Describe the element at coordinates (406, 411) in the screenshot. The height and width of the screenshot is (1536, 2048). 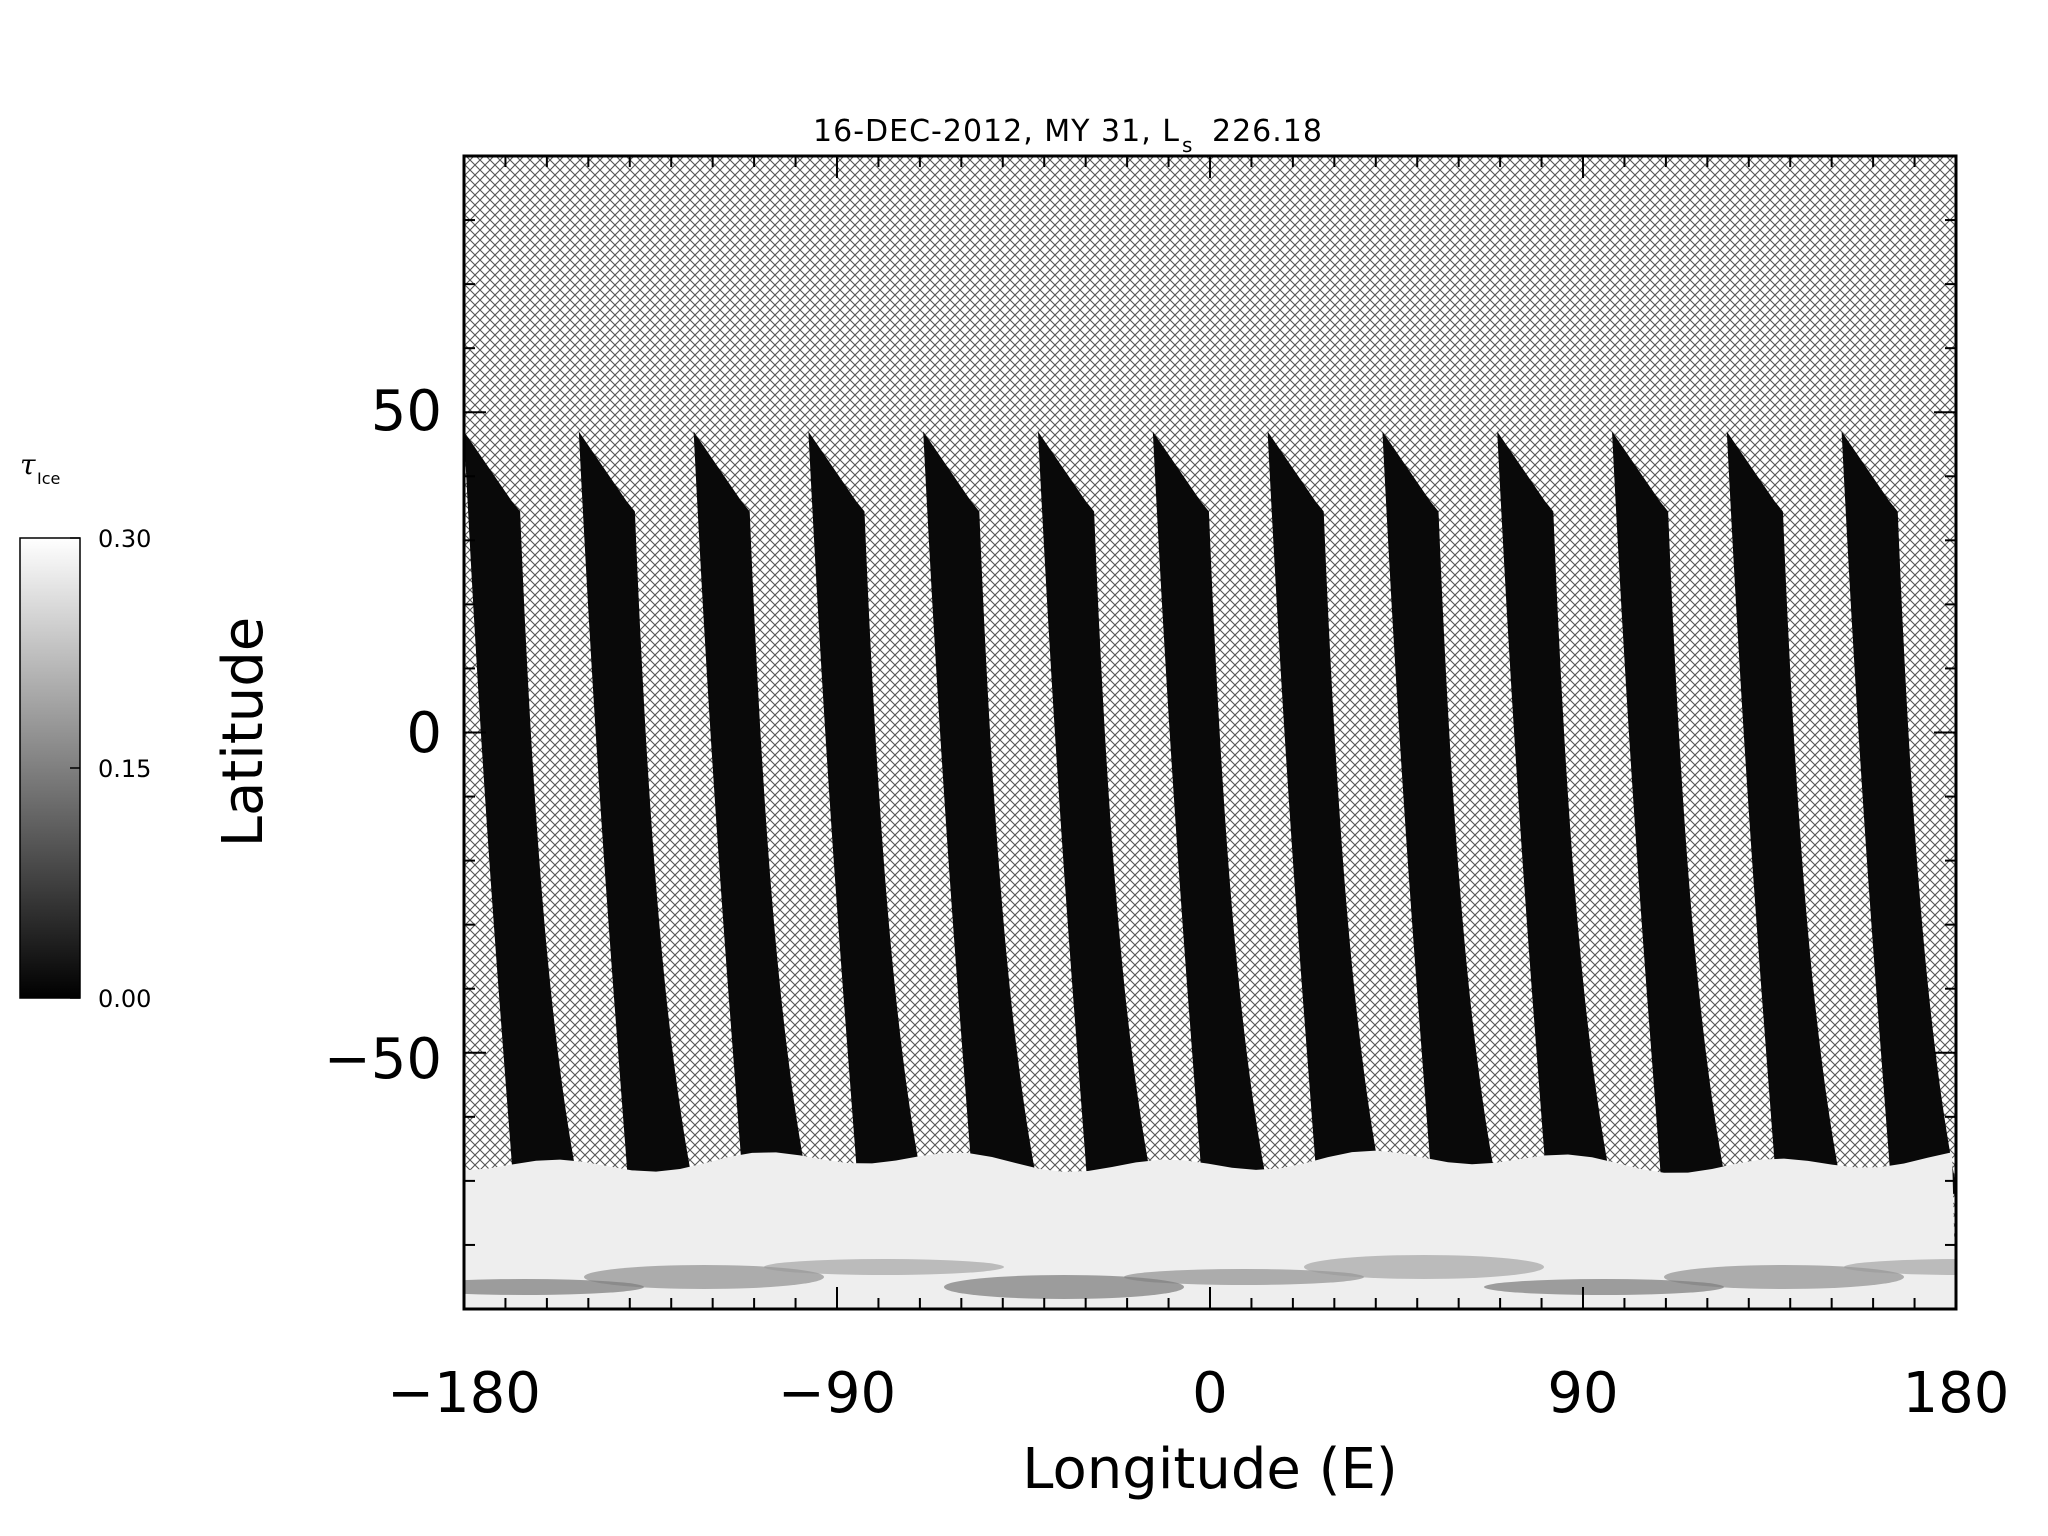
I see `y-tick-label: 50` at that location.